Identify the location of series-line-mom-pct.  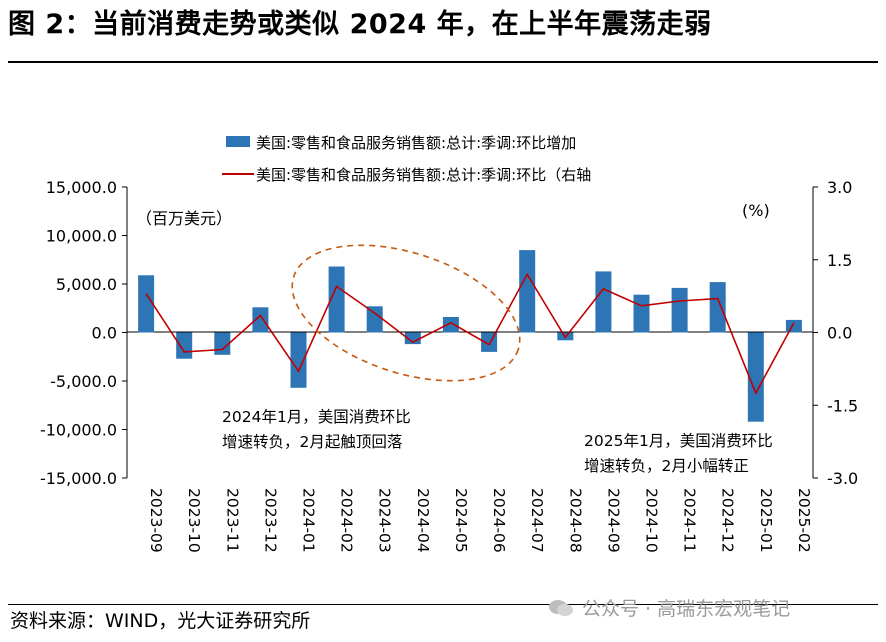
(470, 333).